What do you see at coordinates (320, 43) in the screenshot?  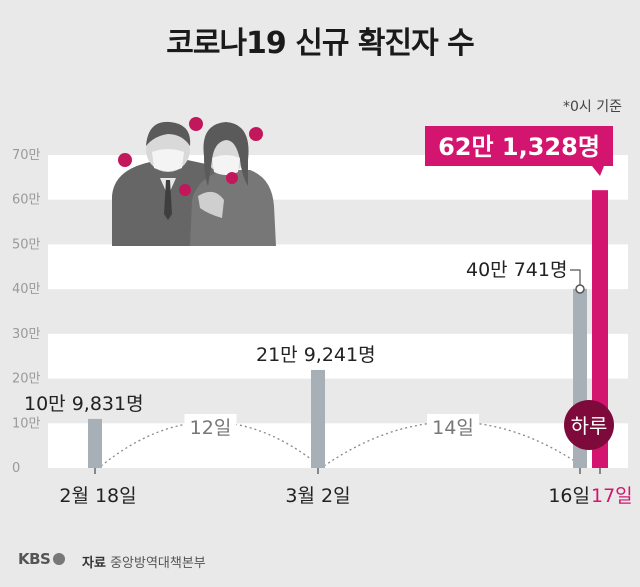 I see `chart-title: 코로나19 신규 확진자 수` at bounding box center [320, 43].